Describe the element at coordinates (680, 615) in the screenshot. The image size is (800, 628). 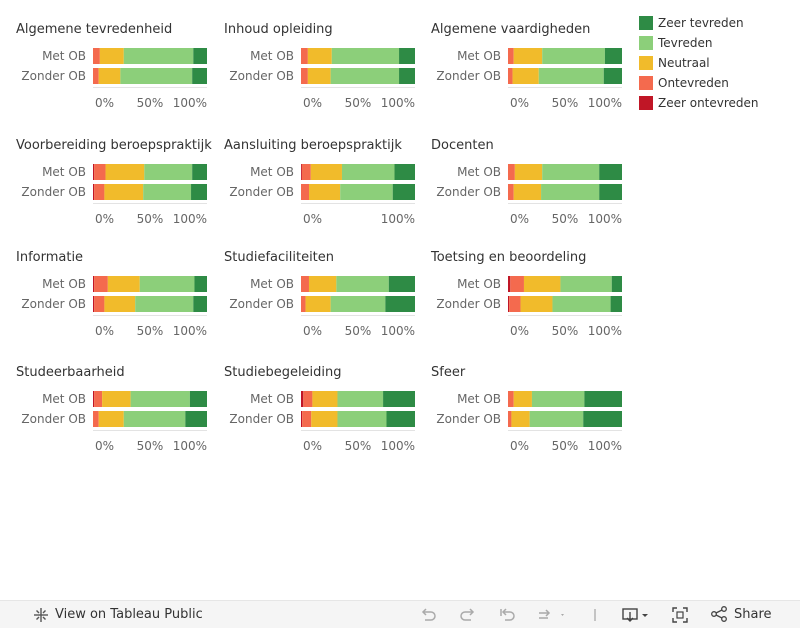
I see `fullscreen-icon` at that location.